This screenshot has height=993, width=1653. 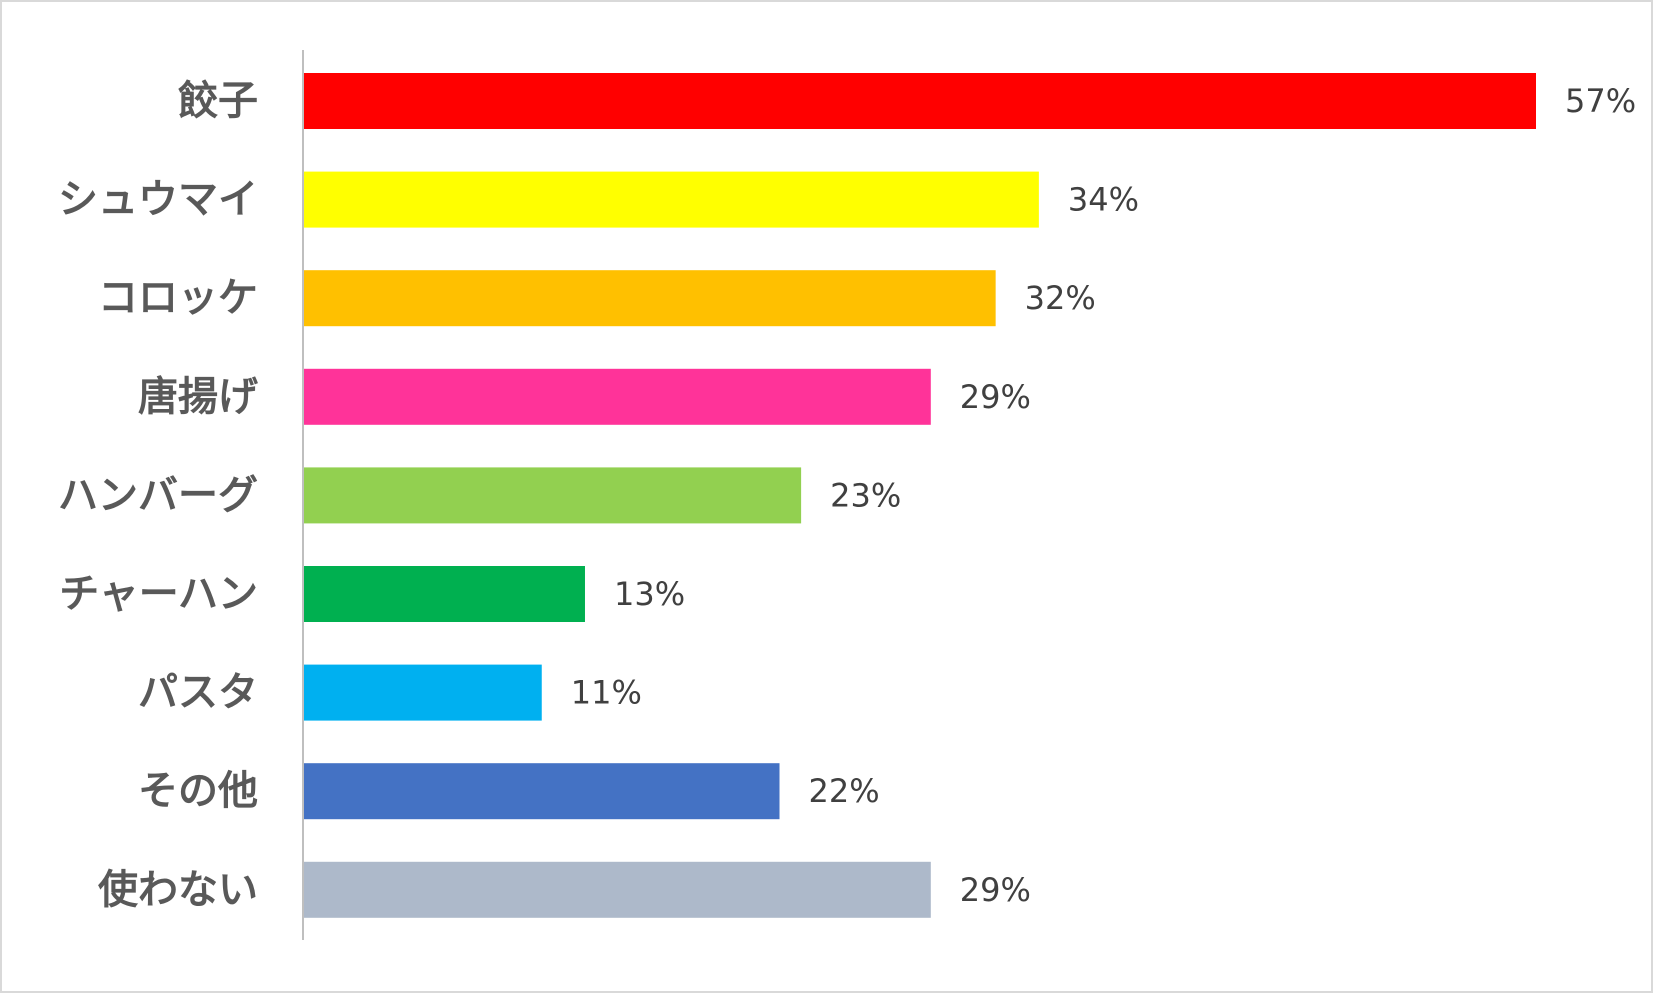 I want to click on data-label: 11%, so click(x=606, y=693).